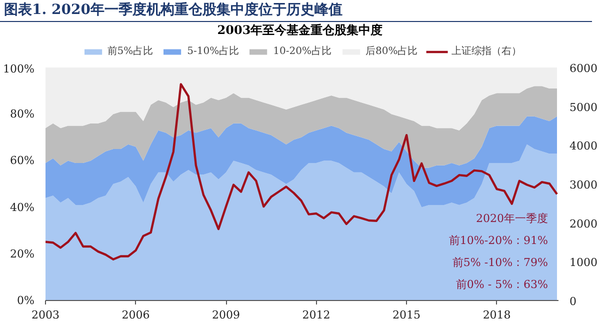 This screenshot has height=321, width=600. Describe the element at coordinates (19, 69) in the screenshot. I see `y-tick-label: 100%` at that location.